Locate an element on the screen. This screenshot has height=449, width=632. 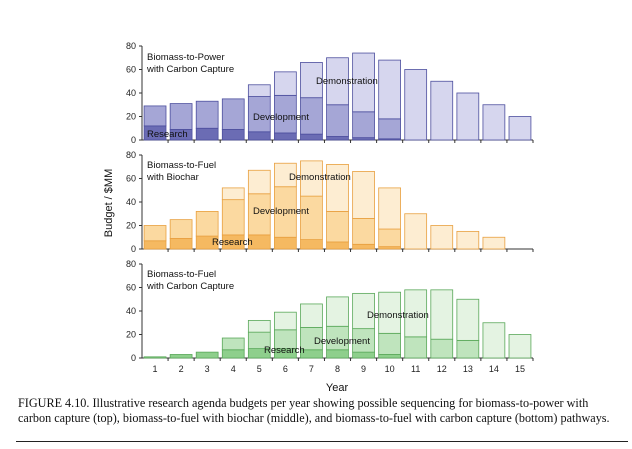
x-tick-label: 4 is located at coordinates (233, 369).